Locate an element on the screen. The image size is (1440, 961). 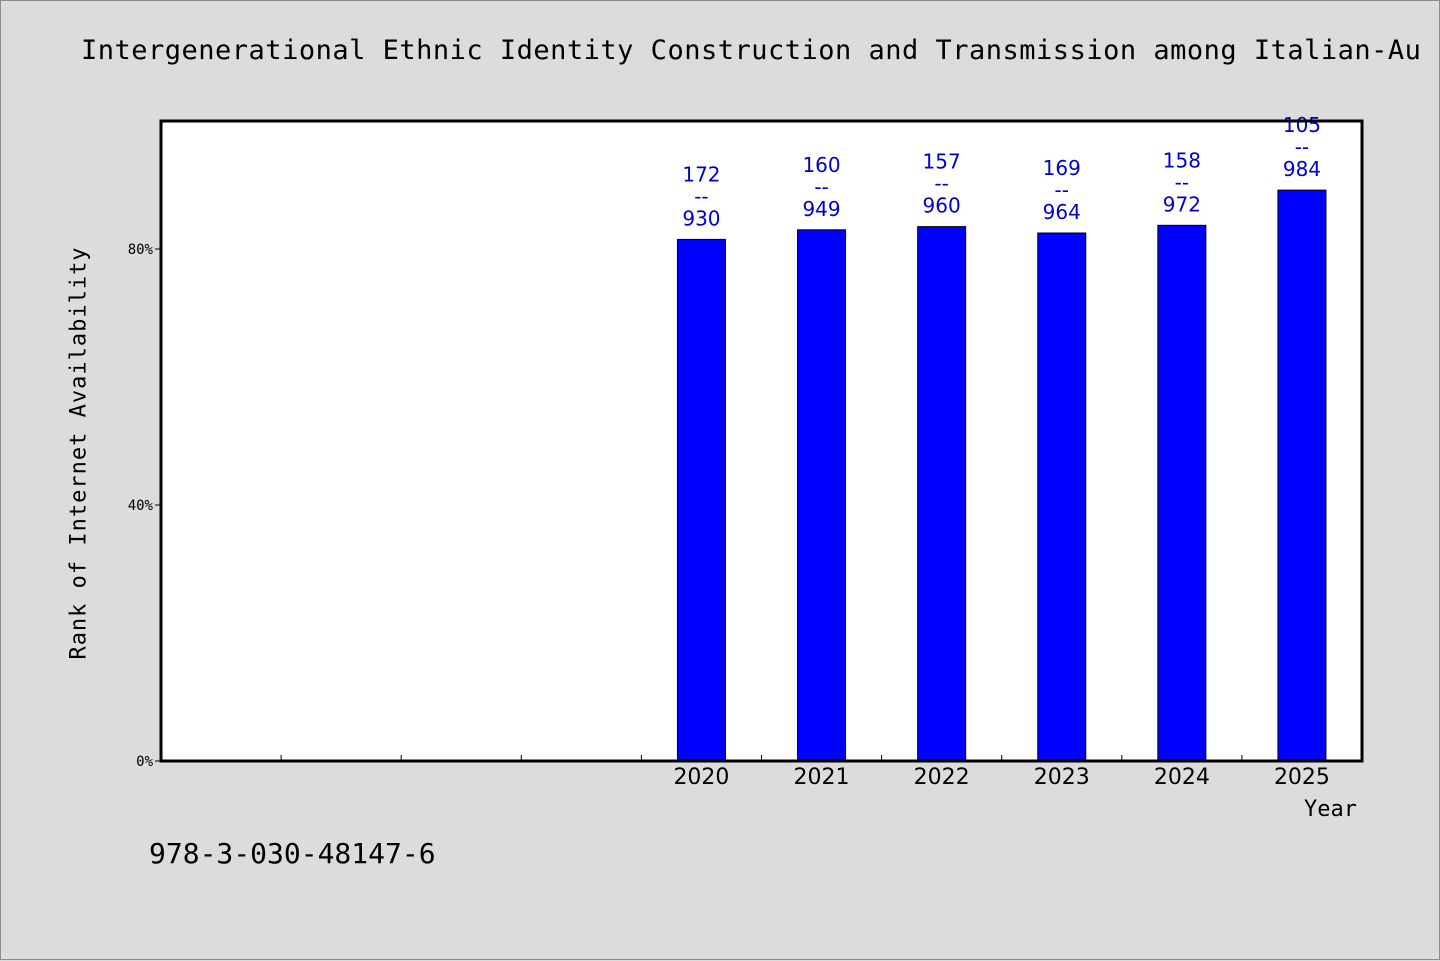
bar-2025 is located at coordinates (1302, 475).